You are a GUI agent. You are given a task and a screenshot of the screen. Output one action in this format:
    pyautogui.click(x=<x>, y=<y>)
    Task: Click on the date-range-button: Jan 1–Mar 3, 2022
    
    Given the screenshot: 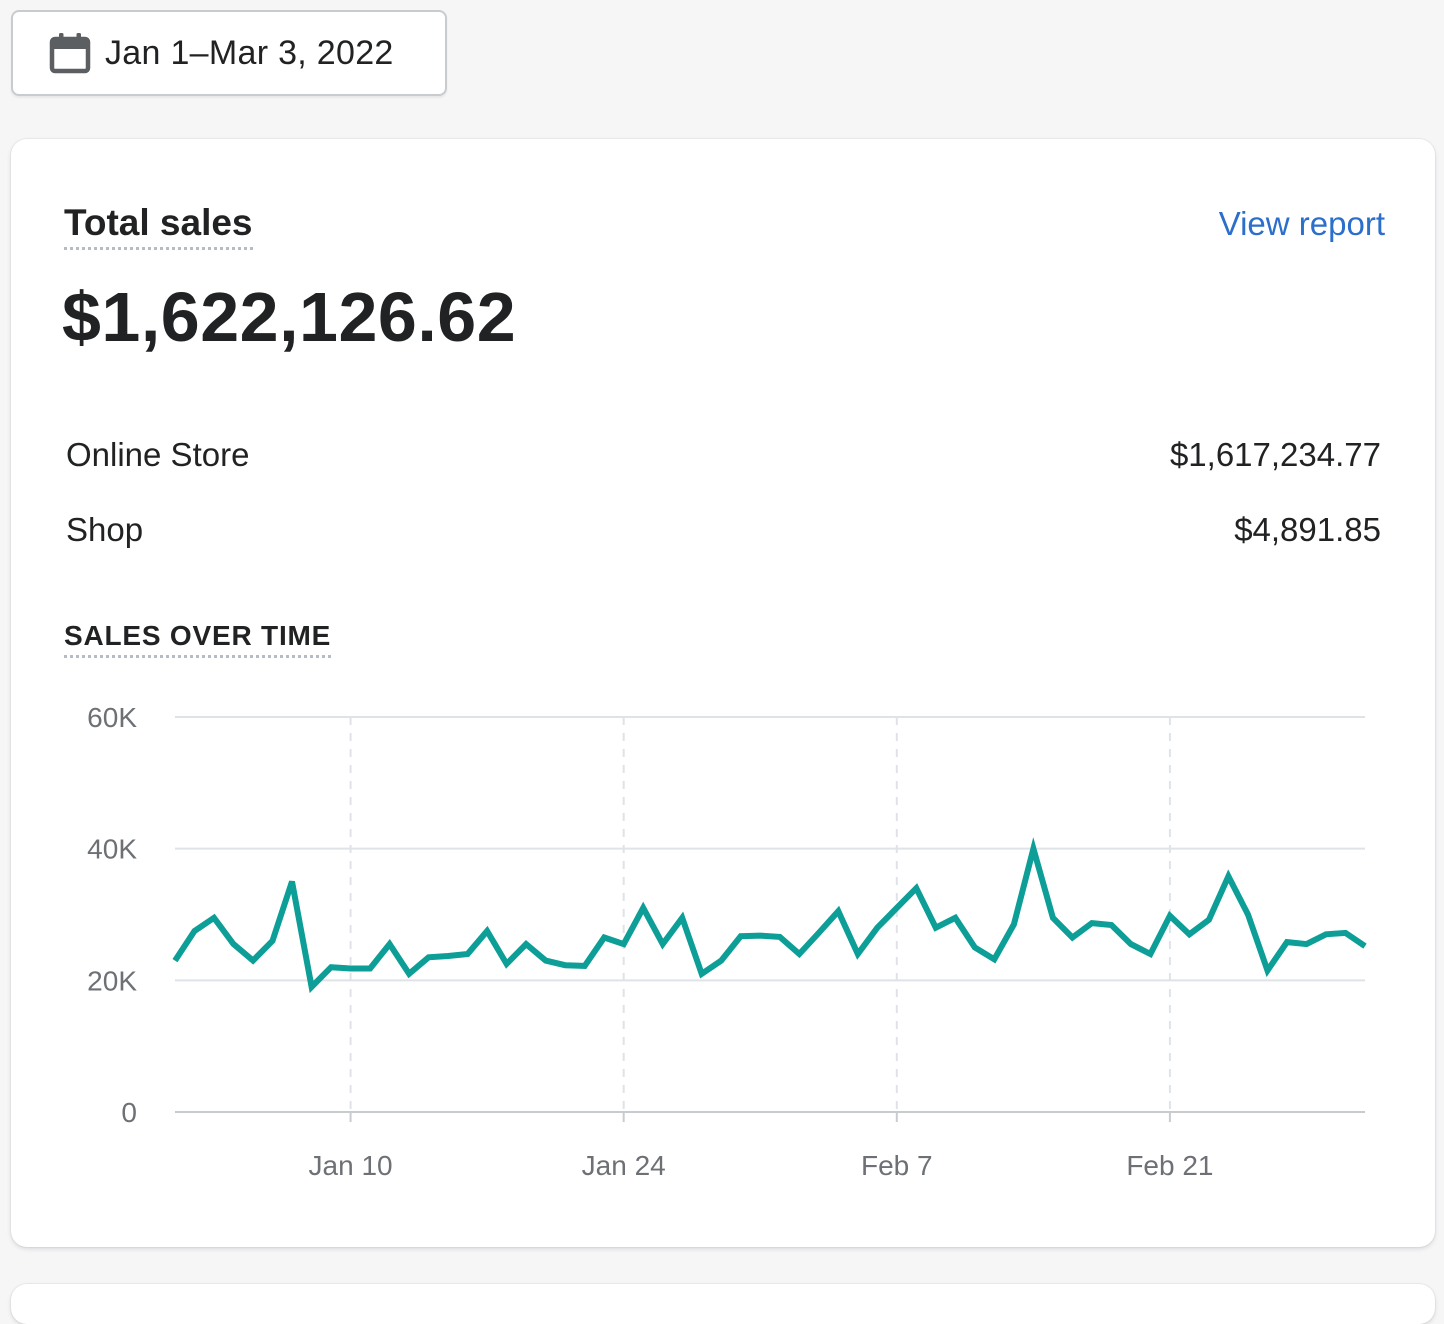 What is the action you would take?
    pyautogui.click(x=229, y=53)
    